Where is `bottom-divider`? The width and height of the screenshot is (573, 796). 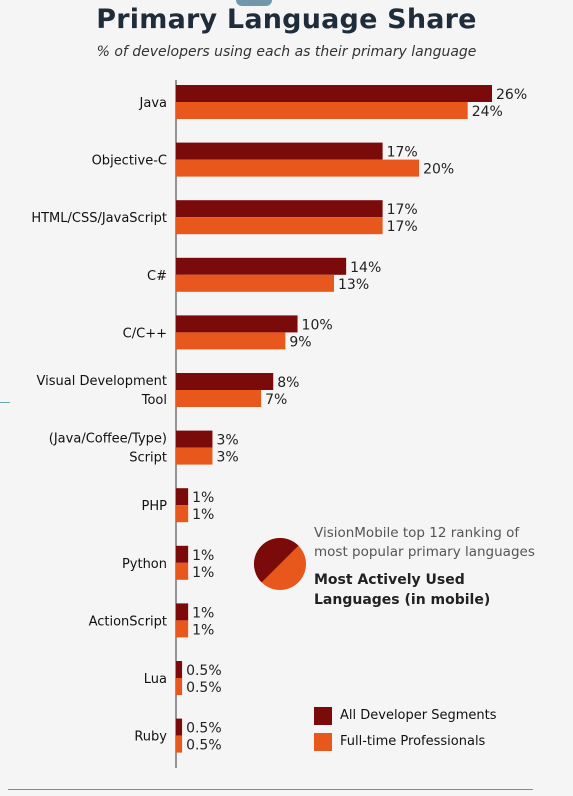 bottom-divider is located at coordinates (270, 789).